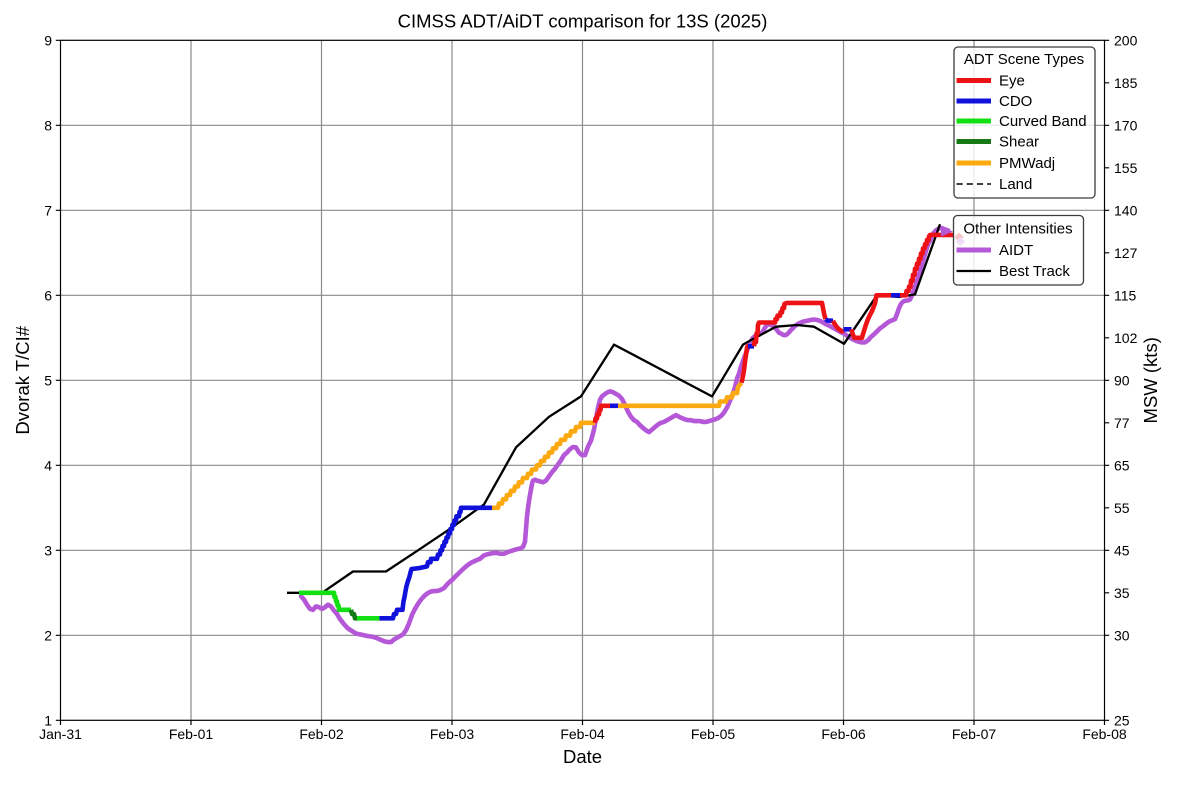 The width and height of the screenshot is (1200, 805). What do you see at coordinates (1126, 41) in the screenshot?
I see `svg-text: 200` at bounding box center [1126, 41].